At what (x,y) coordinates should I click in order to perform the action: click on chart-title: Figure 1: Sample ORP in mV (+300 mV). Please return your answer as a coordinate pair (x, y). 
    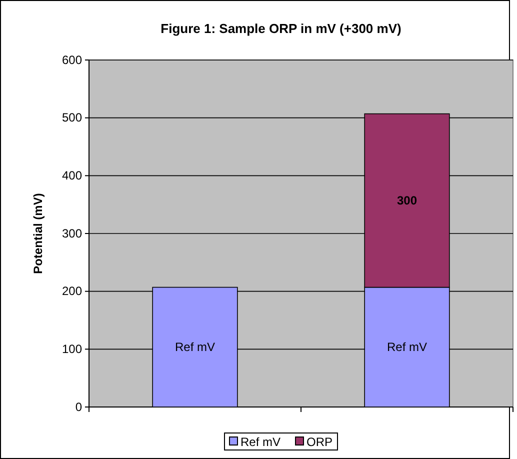
    Looking at the image, I should click on (281, 28).